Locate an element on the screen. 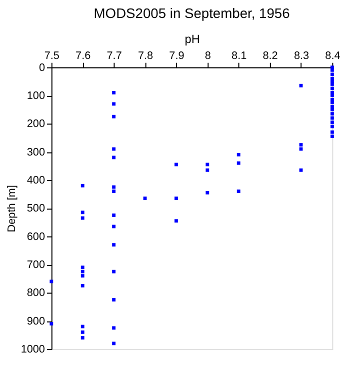  x-tick-label: 7.5 is located at coordinates (52, 56).